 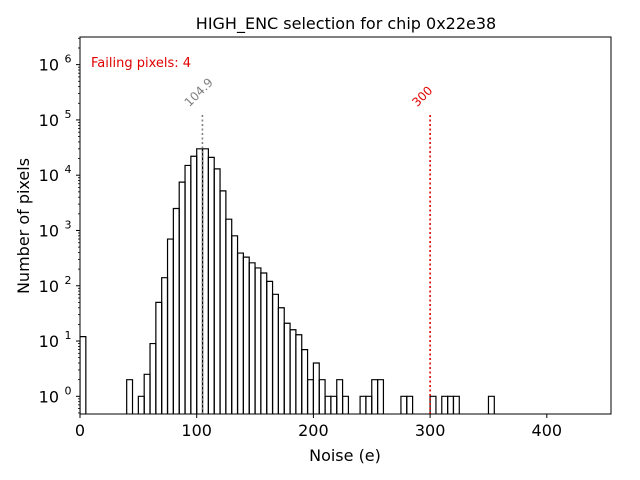 I want to click on y-axis: 10 0 10 1 10 2 10 3 10 4 10 5 10 6, so click(x=59, y=225).